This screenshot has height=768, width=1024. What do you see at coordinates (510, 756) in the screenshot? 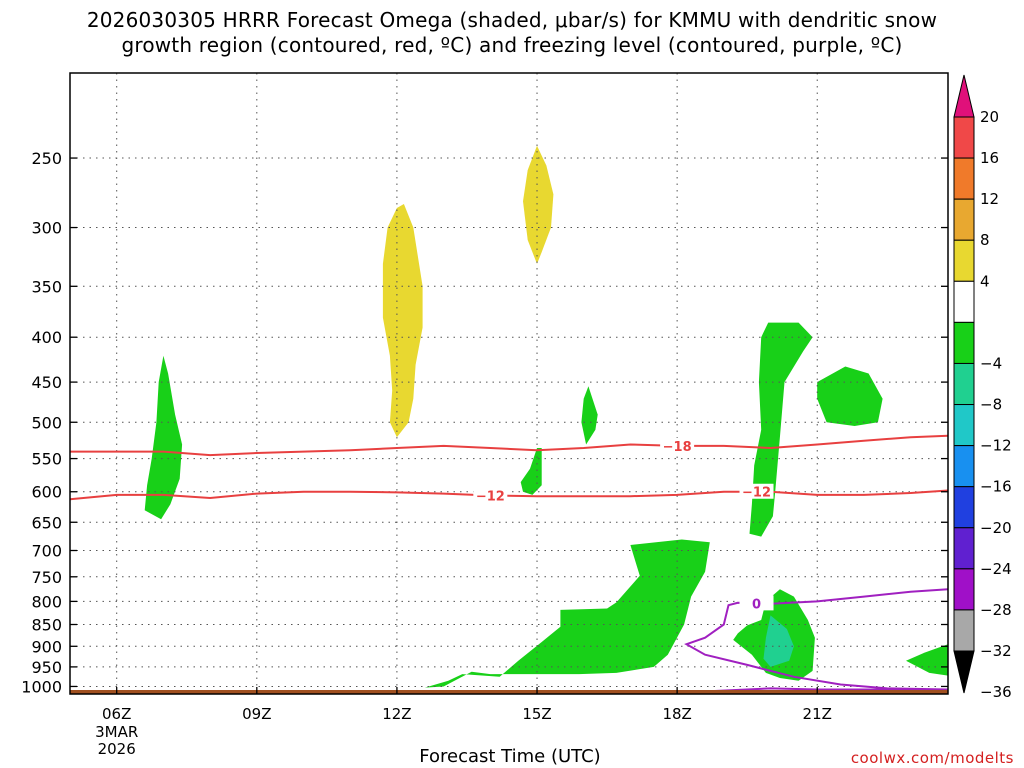
I see `x-axis-label: Forecast Time (UTC)` at bounding box center [510, 756].